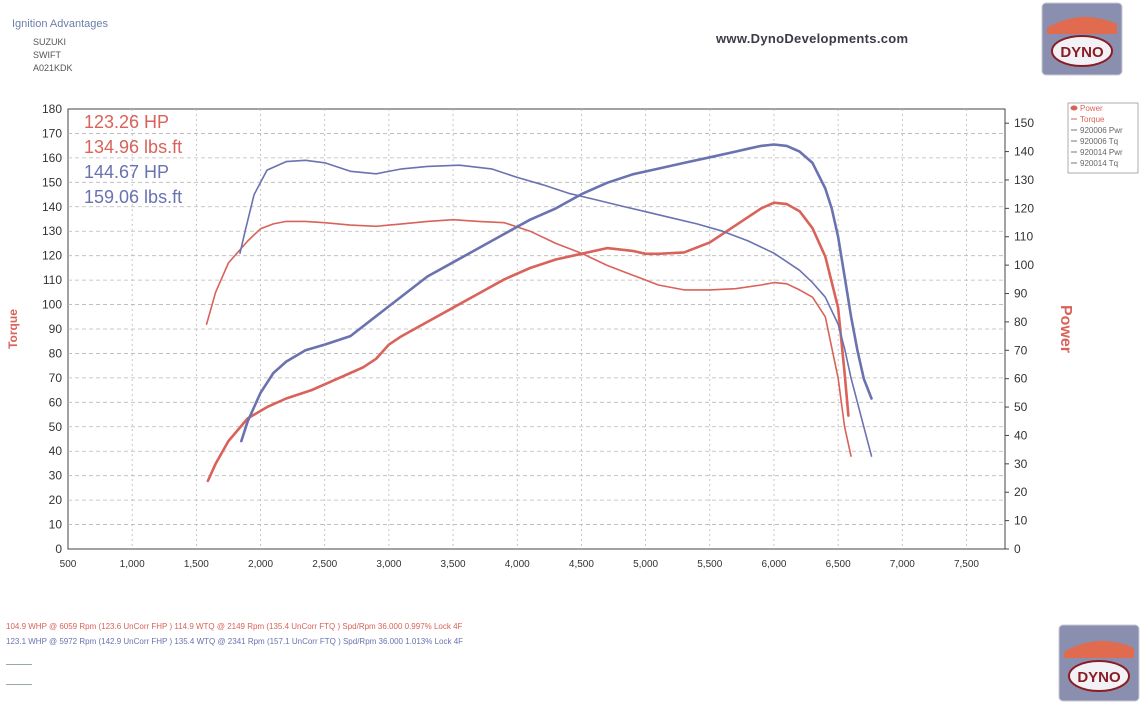  Describe the element at coordinates (50, 42) in the screenshot. I see `vehicle-make: SUZUKI` at that location.